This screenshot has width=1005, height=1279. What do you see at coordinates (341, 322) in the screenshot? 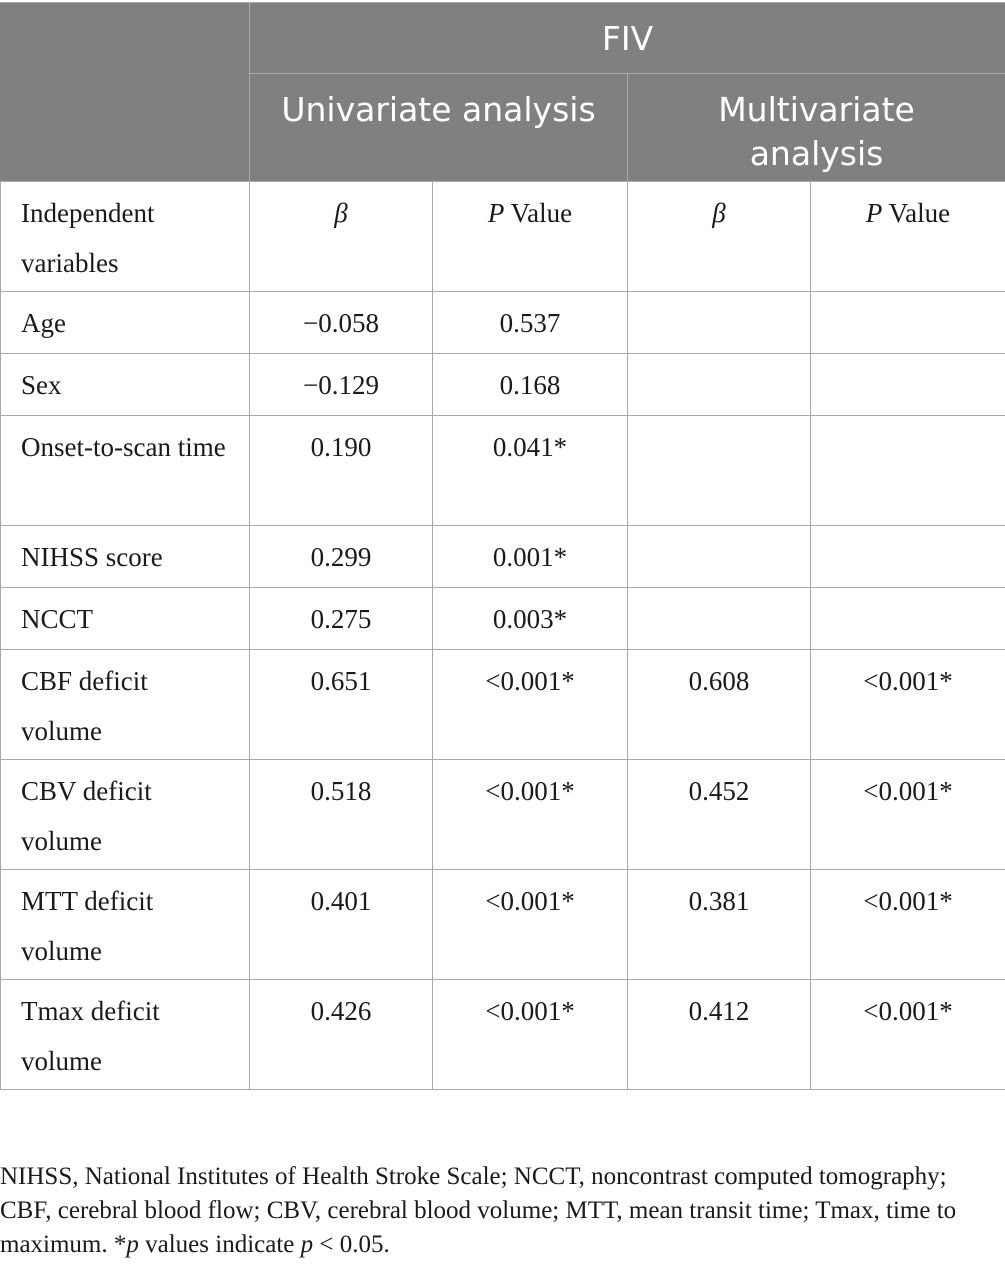
I see `univariate-beta-cell: −0.058` at bounding box center [341, 322].